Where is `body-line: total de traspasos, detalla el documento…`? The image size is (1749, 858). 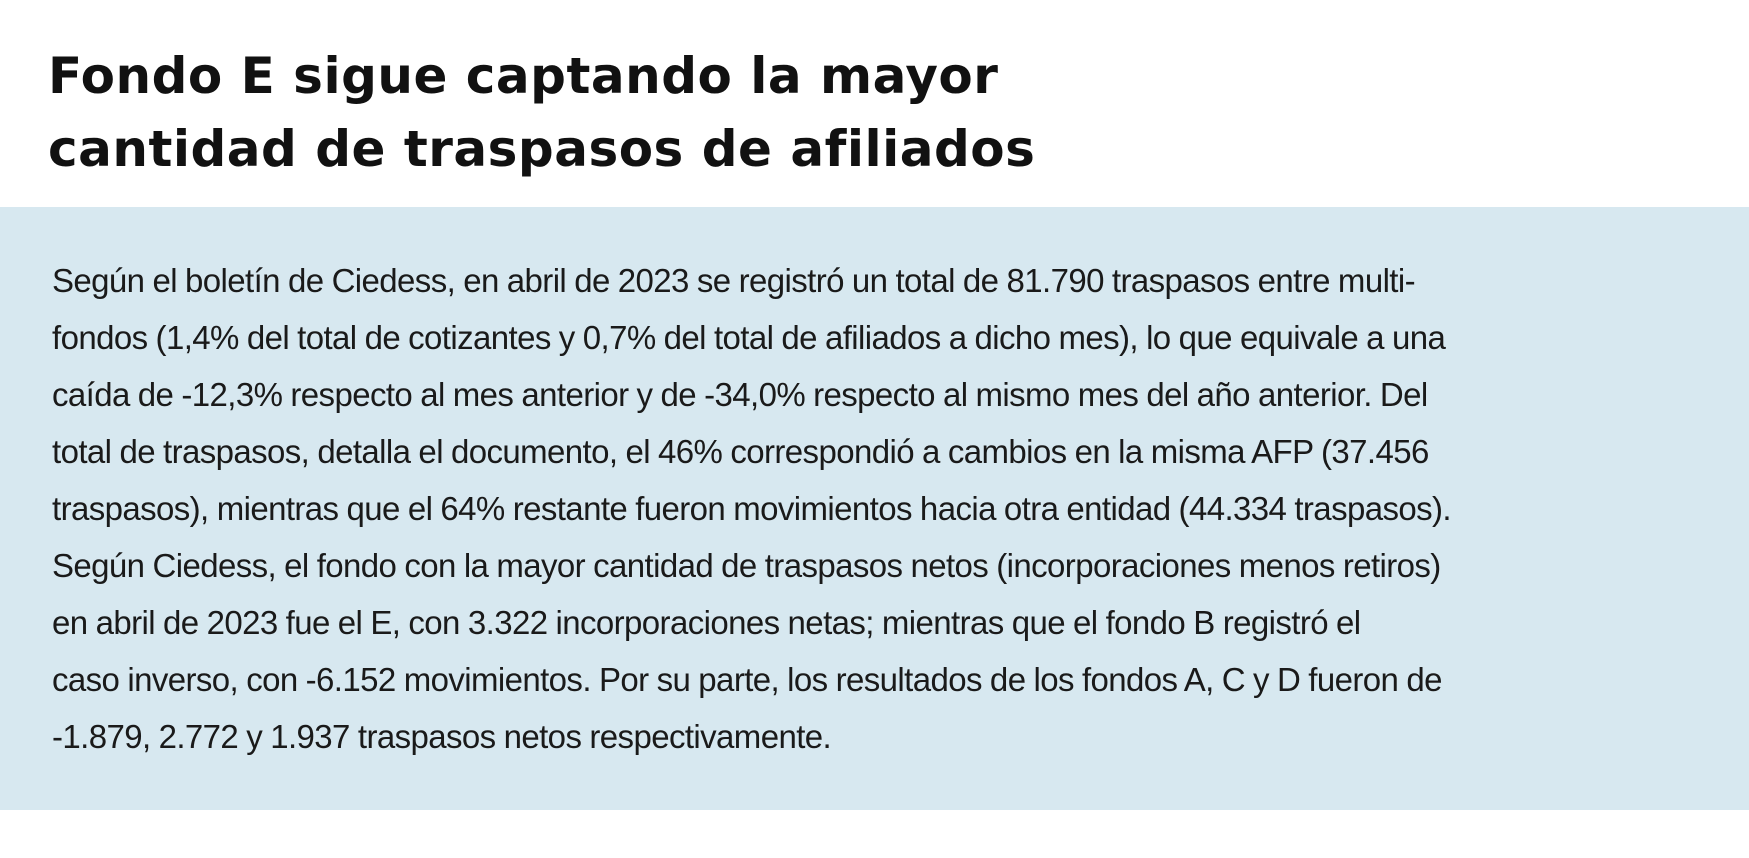 body-line: total de traspasos, detalla el documento… is located at coordinates (740, 451).